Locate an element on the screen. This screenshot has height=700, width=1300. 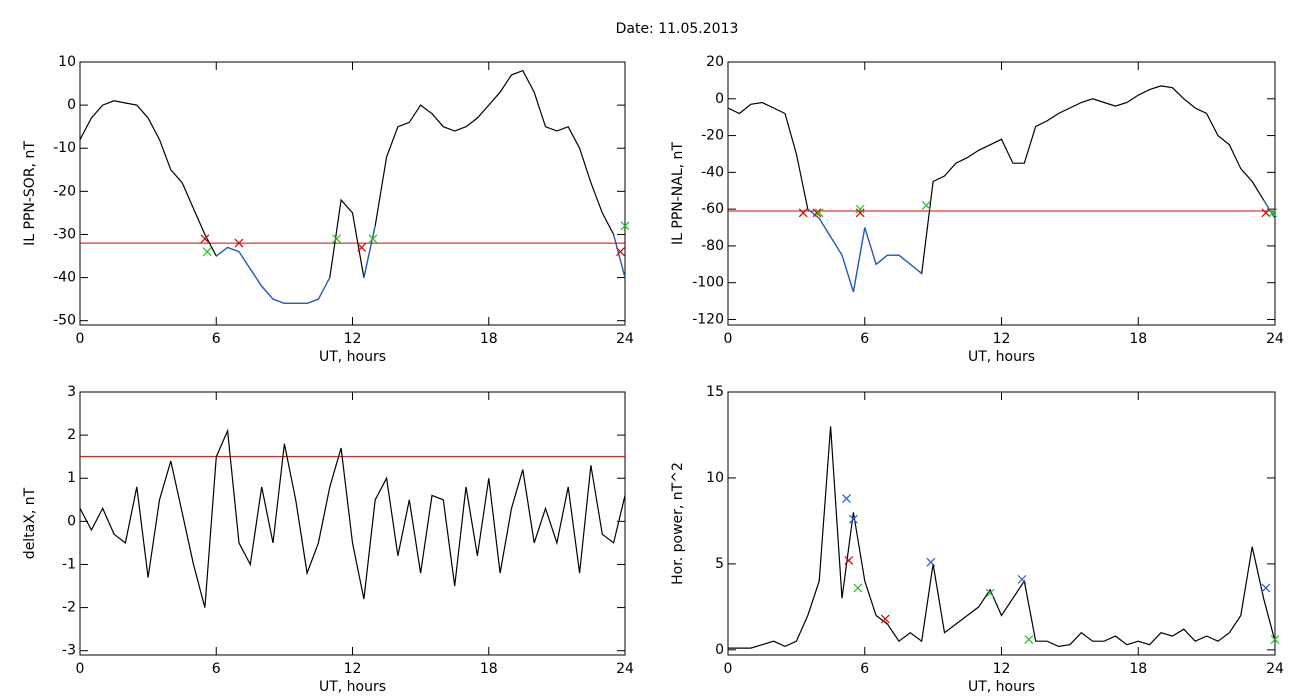
y-axis-label: IL PPN-SOR, nT is located at coordinates (30, 193).